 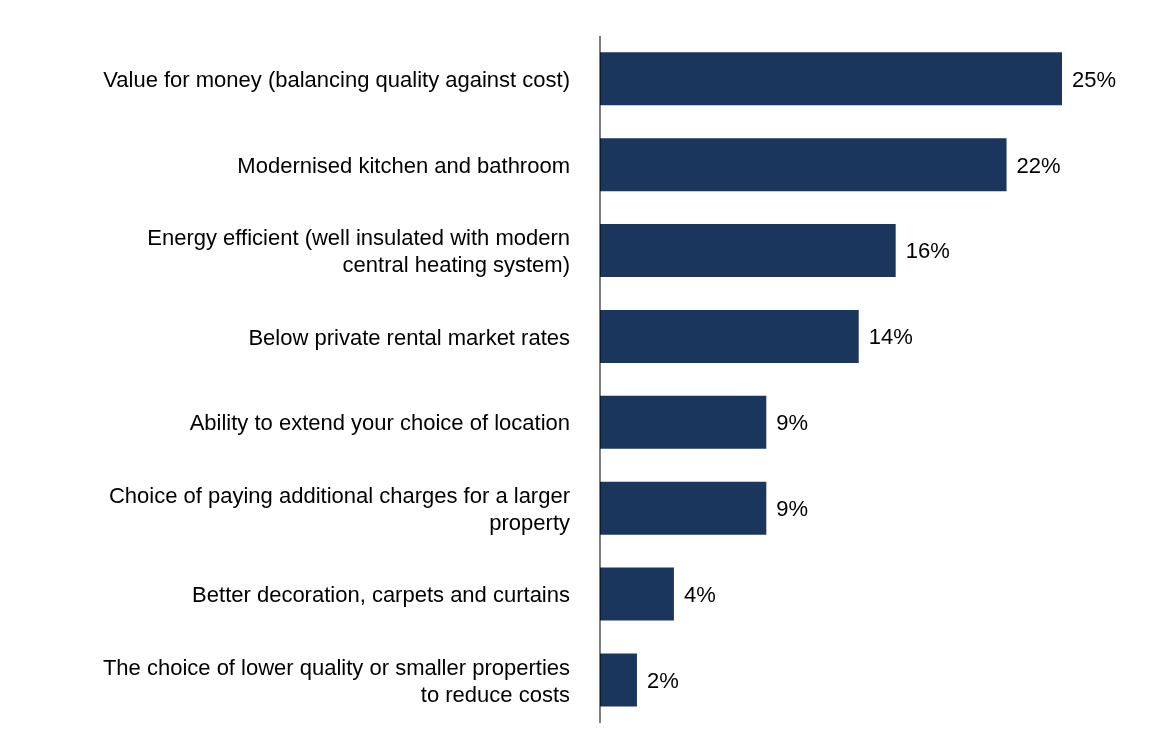 What do you see at coordinates (409, 337) in the screenshot?
I see `y-tick-label: Below private rental market rates` at bounding box center [409, 337].